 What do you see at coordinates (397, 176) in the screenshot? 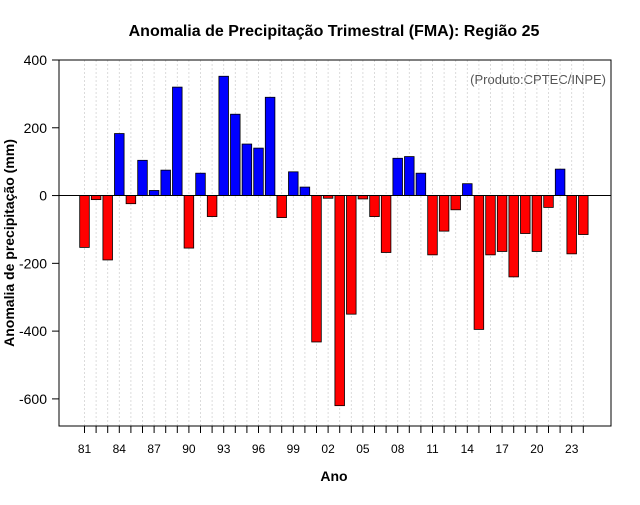
I see `bar-2008` at bounding box center [397, 176].